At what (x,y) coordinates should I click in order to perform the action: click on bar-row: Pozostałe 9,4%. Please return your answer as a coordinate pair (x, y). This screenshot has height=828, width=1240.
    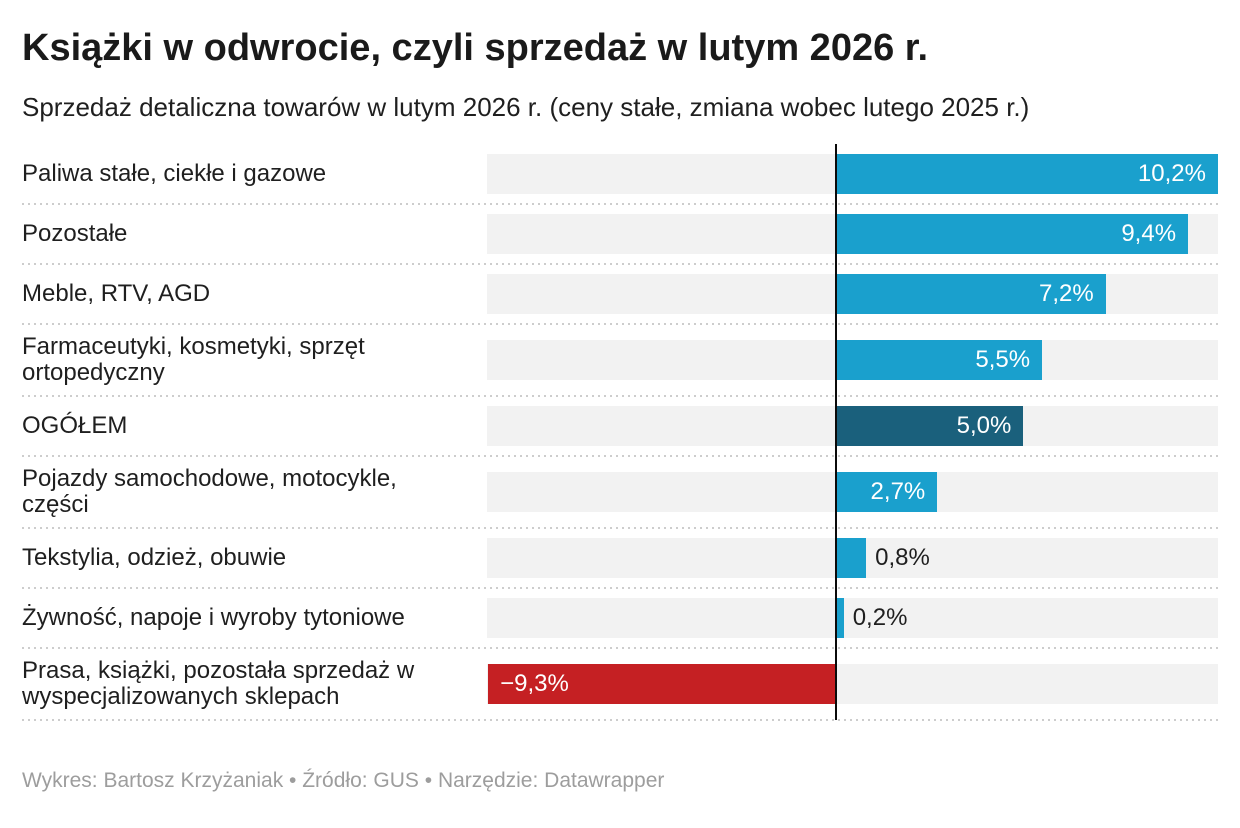
    Looking at the image, I should click on (620, 234).